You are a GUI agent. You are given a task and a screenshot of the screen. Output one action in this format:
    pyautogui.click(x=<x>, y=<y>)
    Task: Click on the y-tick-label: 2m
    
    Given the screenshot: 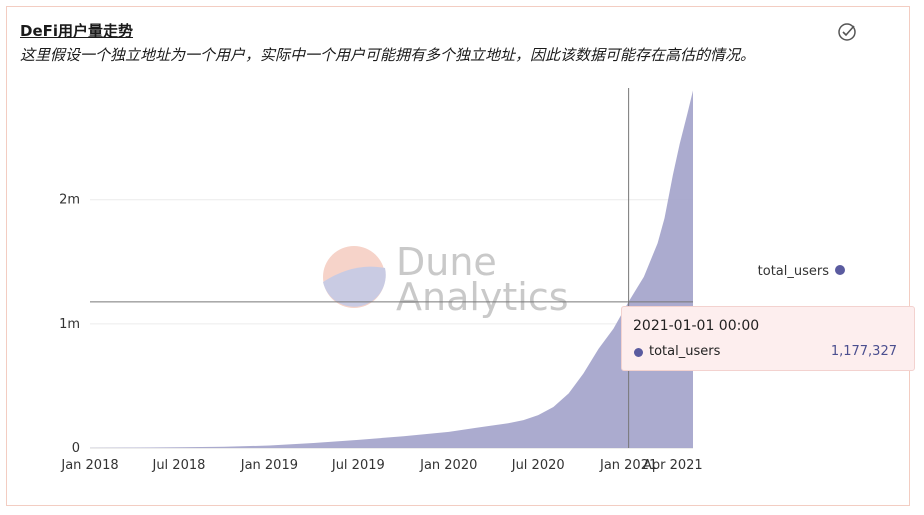 What is the action you would take?
    pyautogui.click(x=69, y=200)
    